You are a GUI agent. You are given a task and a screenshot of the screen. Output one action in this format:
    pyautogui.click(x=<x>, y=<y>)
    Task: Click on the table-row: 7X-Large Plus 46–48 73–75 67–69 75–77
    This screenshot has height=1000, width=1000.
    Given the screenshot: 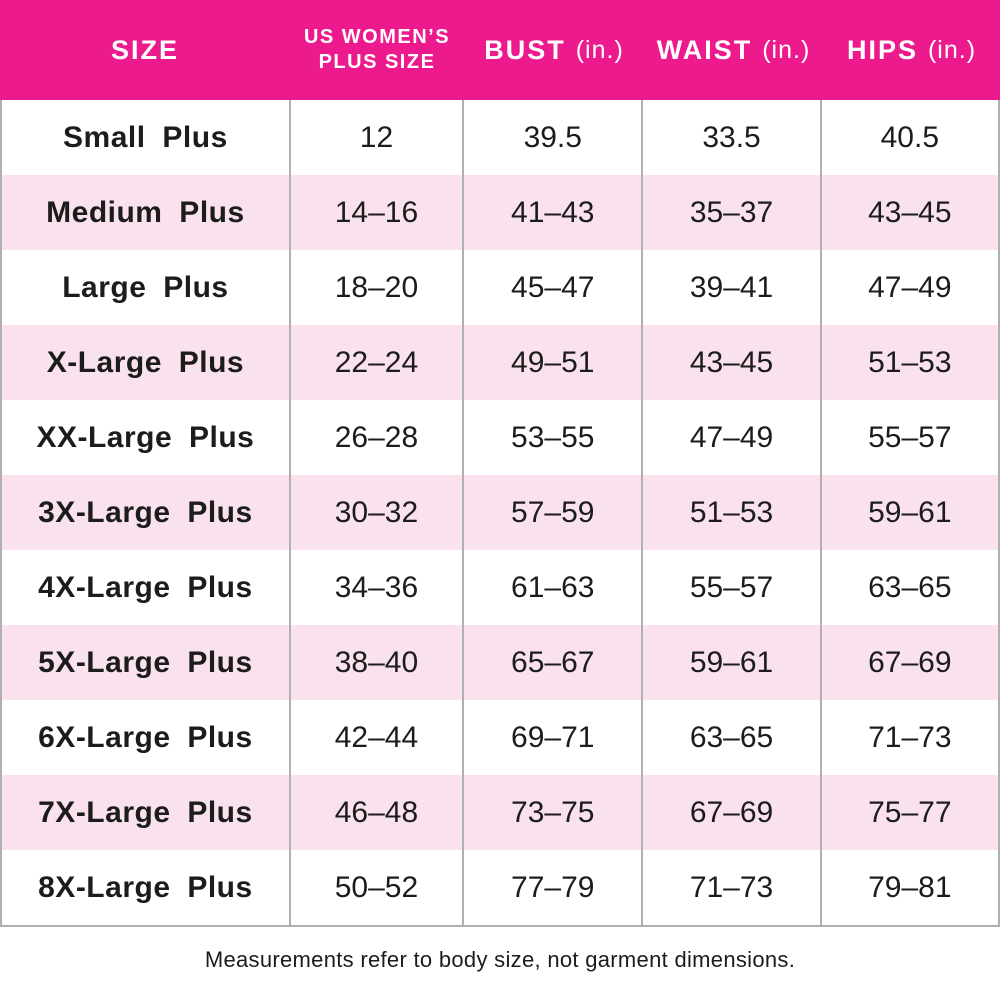 What is the action you would take?
    pyautogui.click(x=500, y=812)
    